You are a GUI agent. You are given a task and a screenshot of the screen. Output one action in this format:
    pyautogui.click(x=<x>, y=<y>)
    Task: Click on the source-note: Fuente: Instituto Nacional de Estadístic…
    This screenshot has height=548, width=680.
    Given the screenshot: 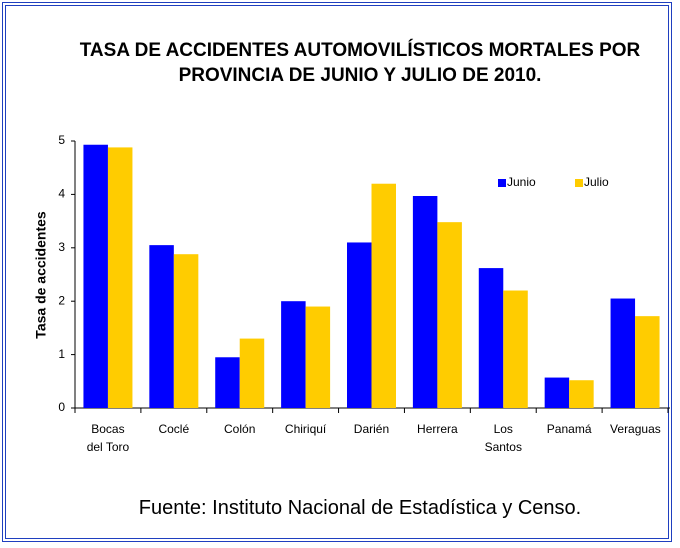 What is the action you would take?
    pyautogui.click(x=360, y=508)
    